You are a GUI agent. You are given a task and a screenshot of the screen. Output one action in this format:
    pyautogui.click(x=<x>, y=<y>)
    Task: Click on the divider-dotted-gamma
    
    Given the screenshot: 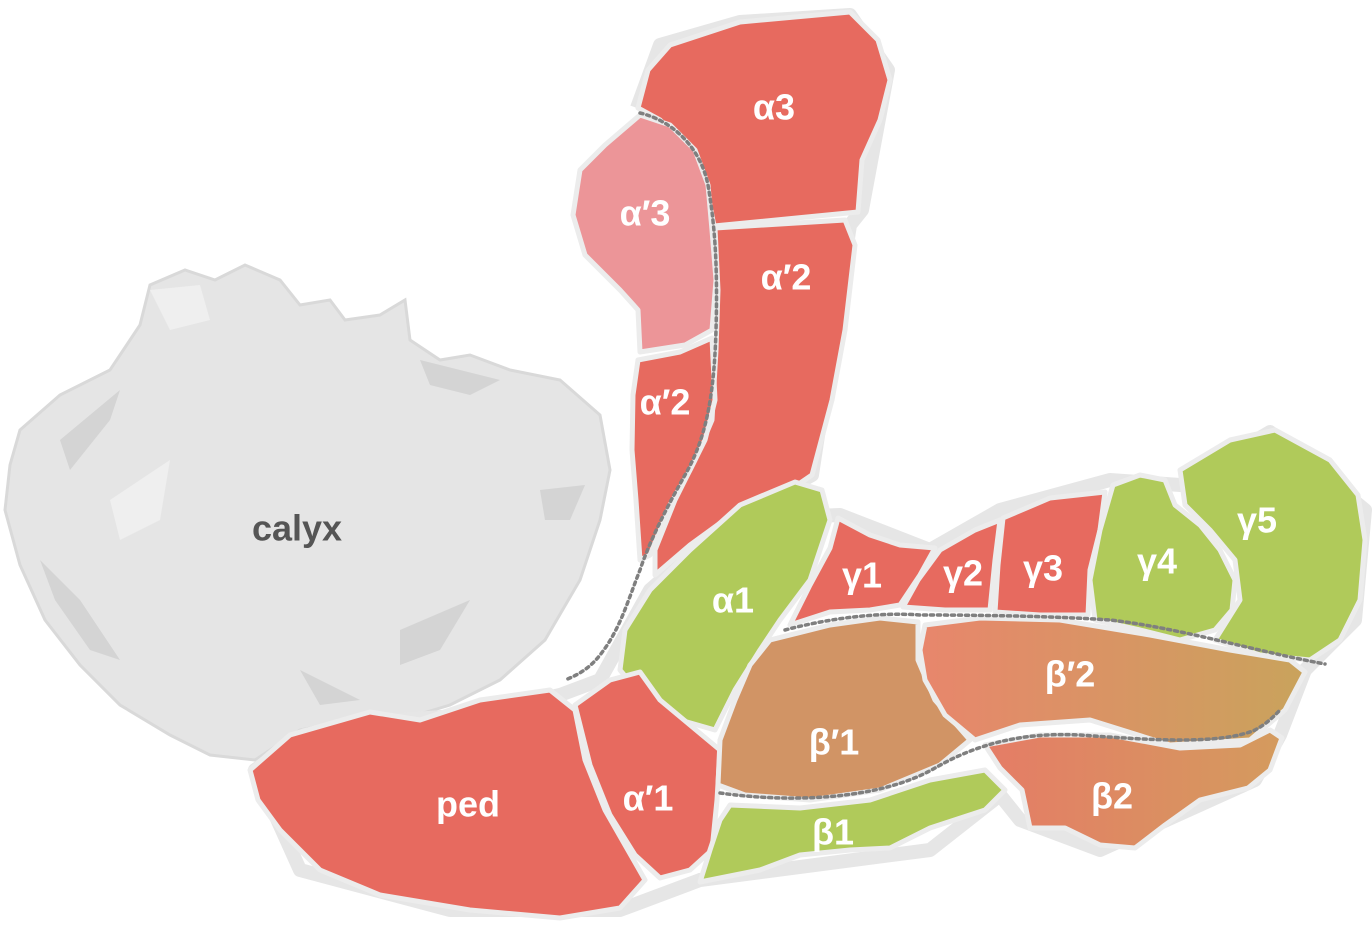 What is the action you would take?
    pyautogui.click(x=1055, y=639)
    